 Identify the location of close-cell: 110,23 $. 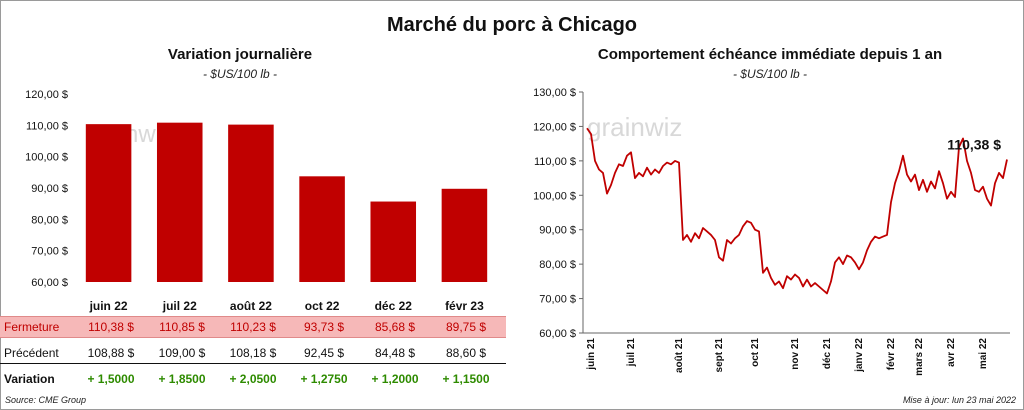
(253, 327).